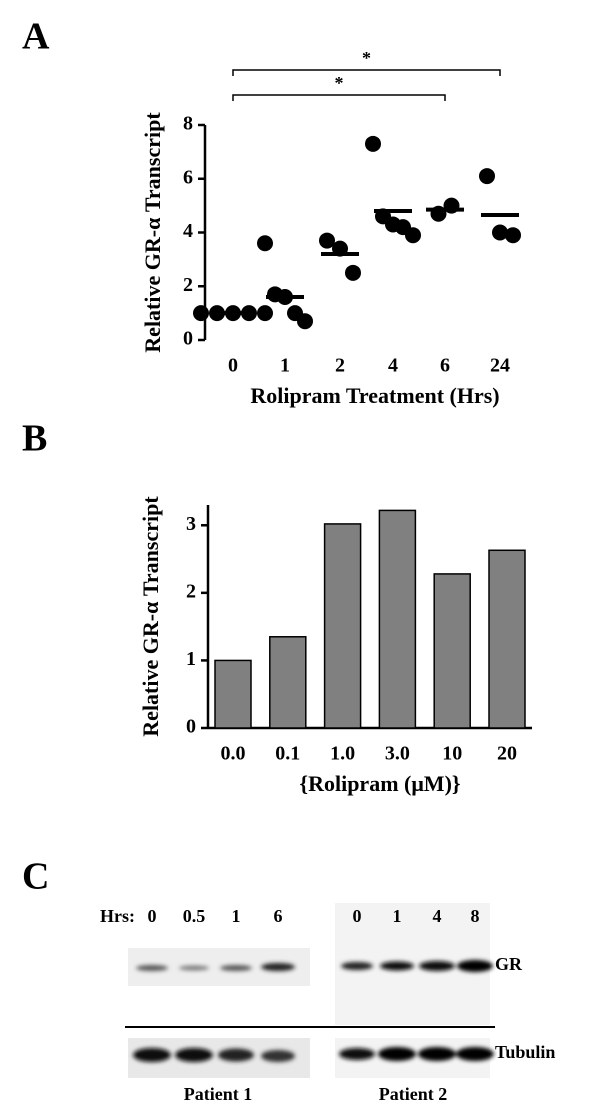 The height and width of the screenshot is (1111, 600). Describe the element at coordinates (500, 366) in the screenshot. I see `x-tick-label: 24` at that location.